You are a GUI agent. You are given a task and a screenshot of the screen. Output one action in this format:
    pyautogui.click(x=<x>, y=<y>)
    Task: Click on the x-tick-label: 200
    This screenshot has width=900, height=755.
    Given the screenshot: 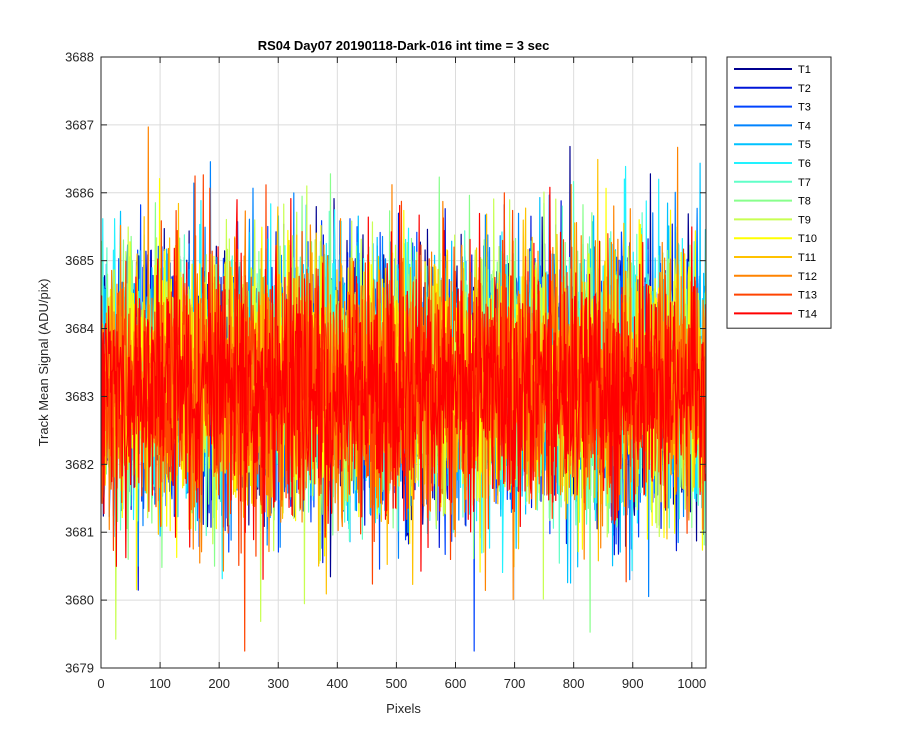 What is the action you would take?
    pyautogui.click(x=219, y=683)
    